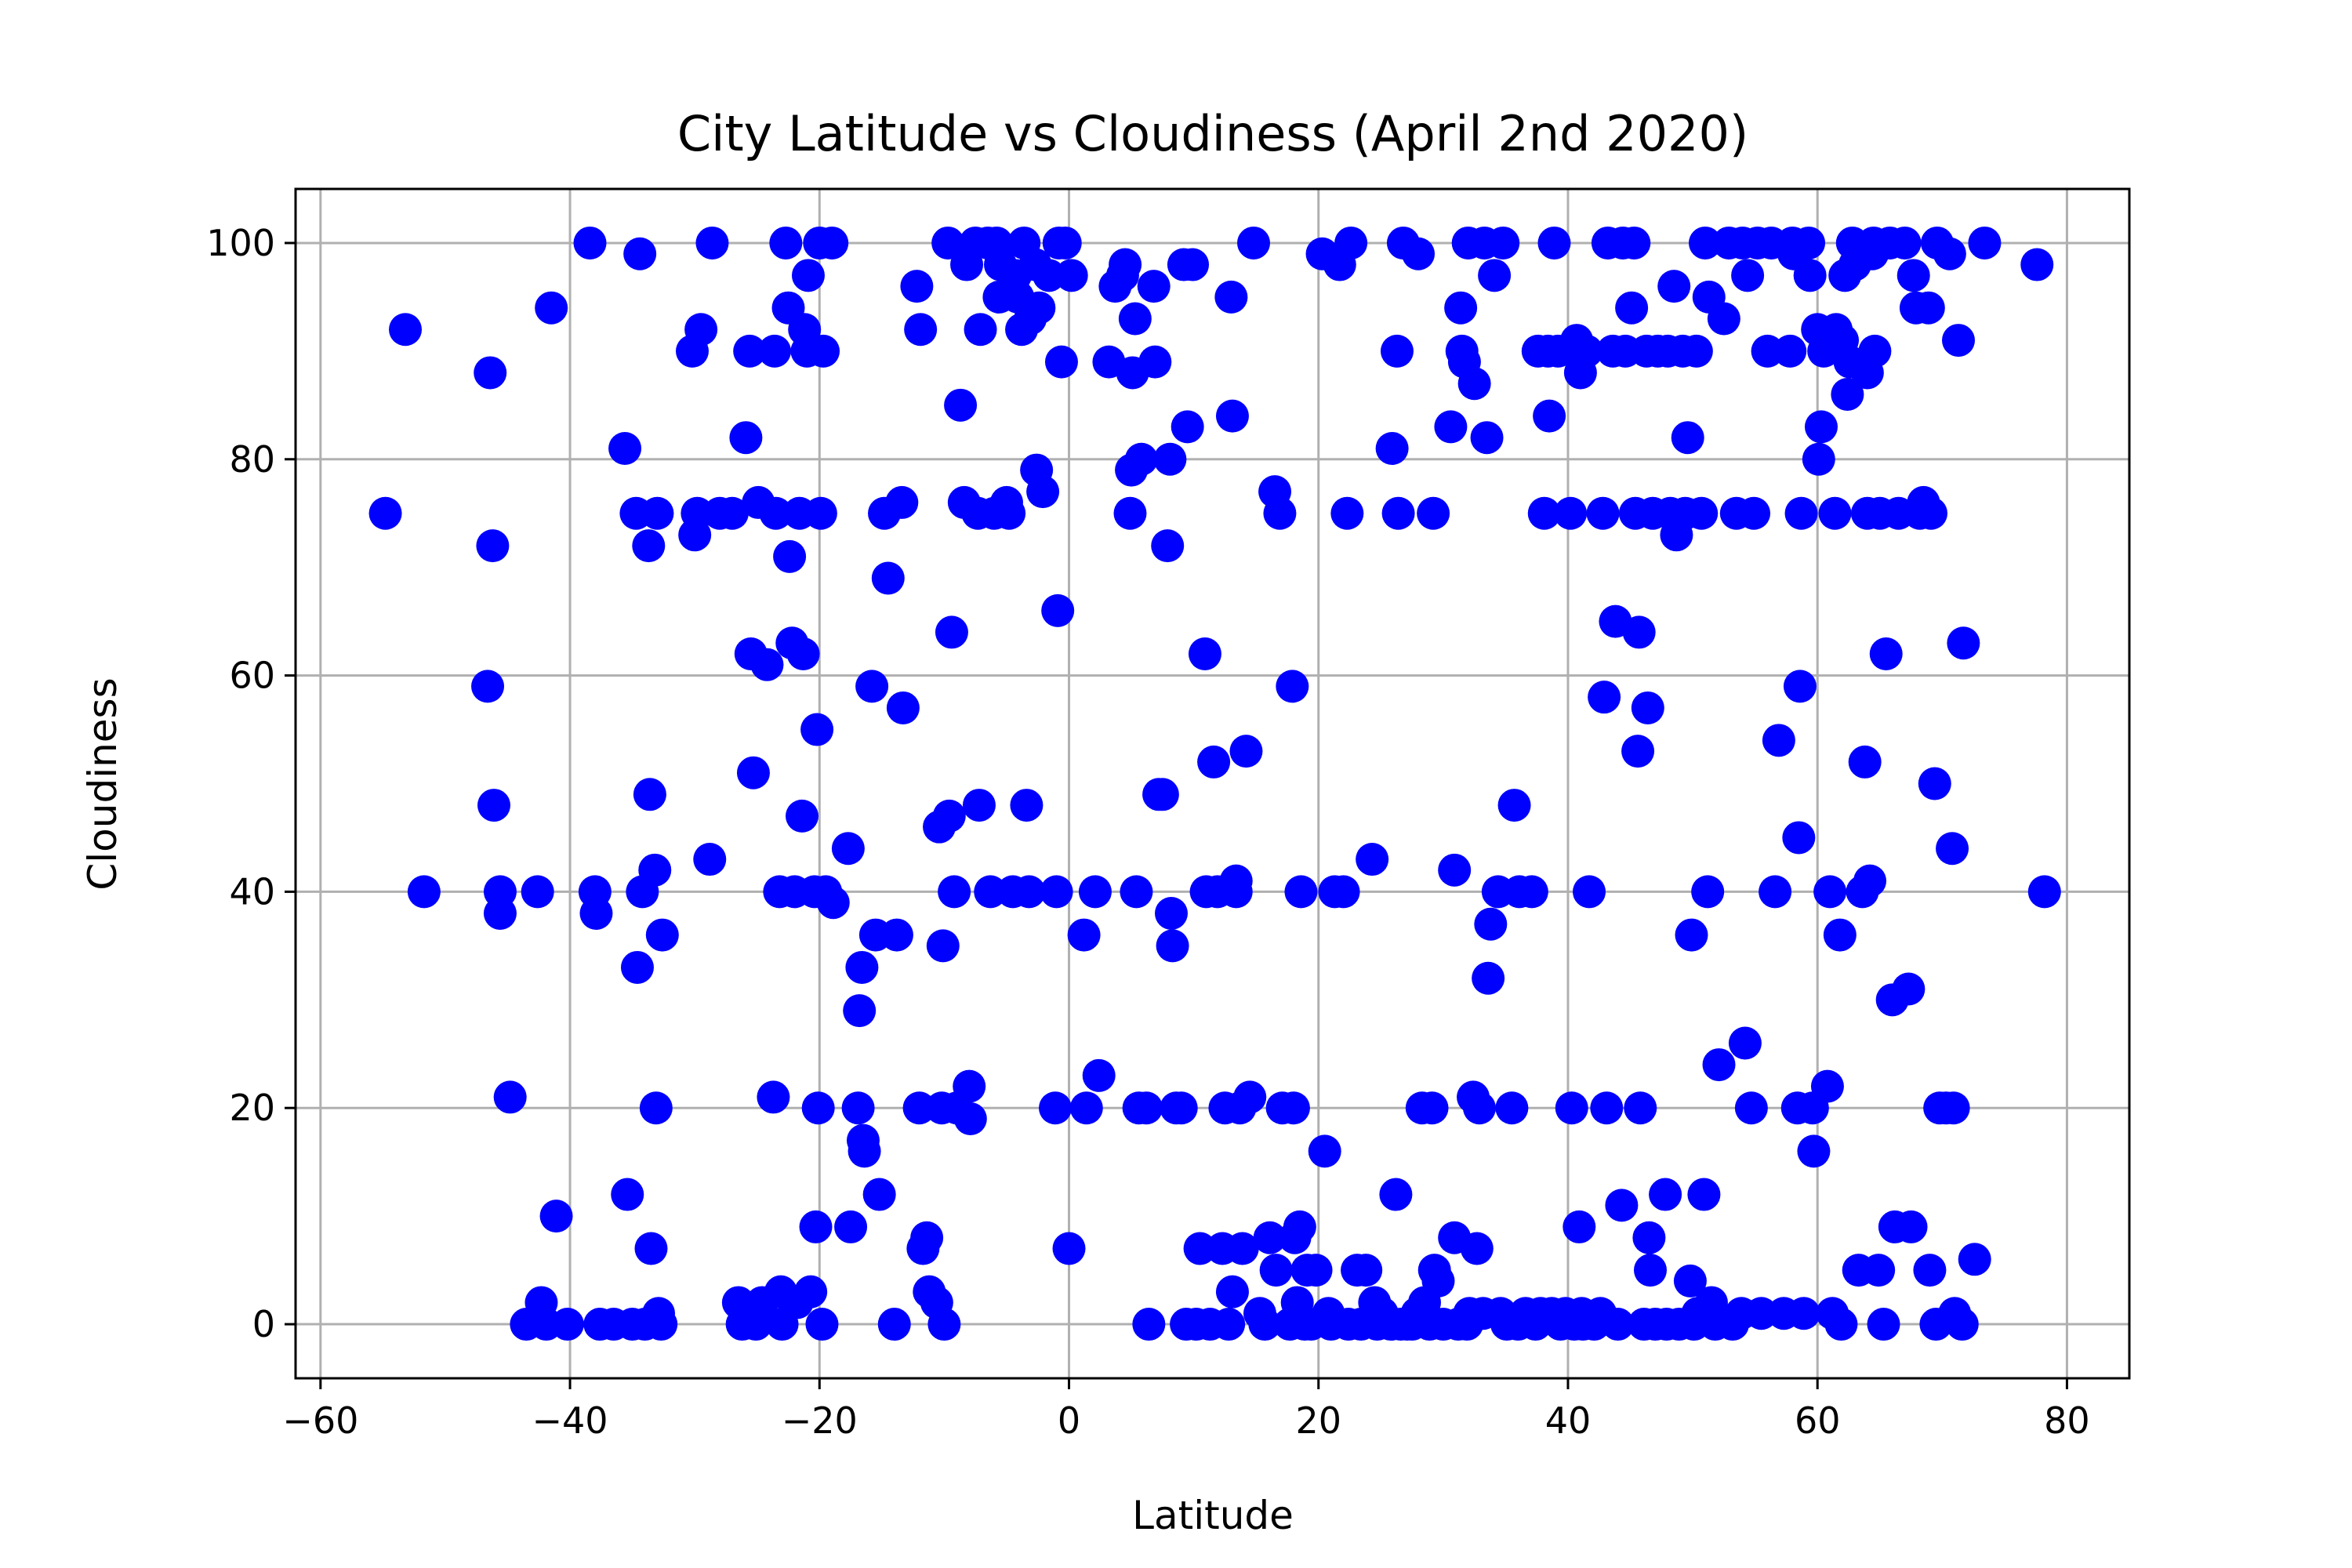 The height and width of the screenshot is (1568, 2352). What do you see at coordinates (252, 891) in the screenshot?
I see `y-tick-label: 40` at bounding box center [252, 891].